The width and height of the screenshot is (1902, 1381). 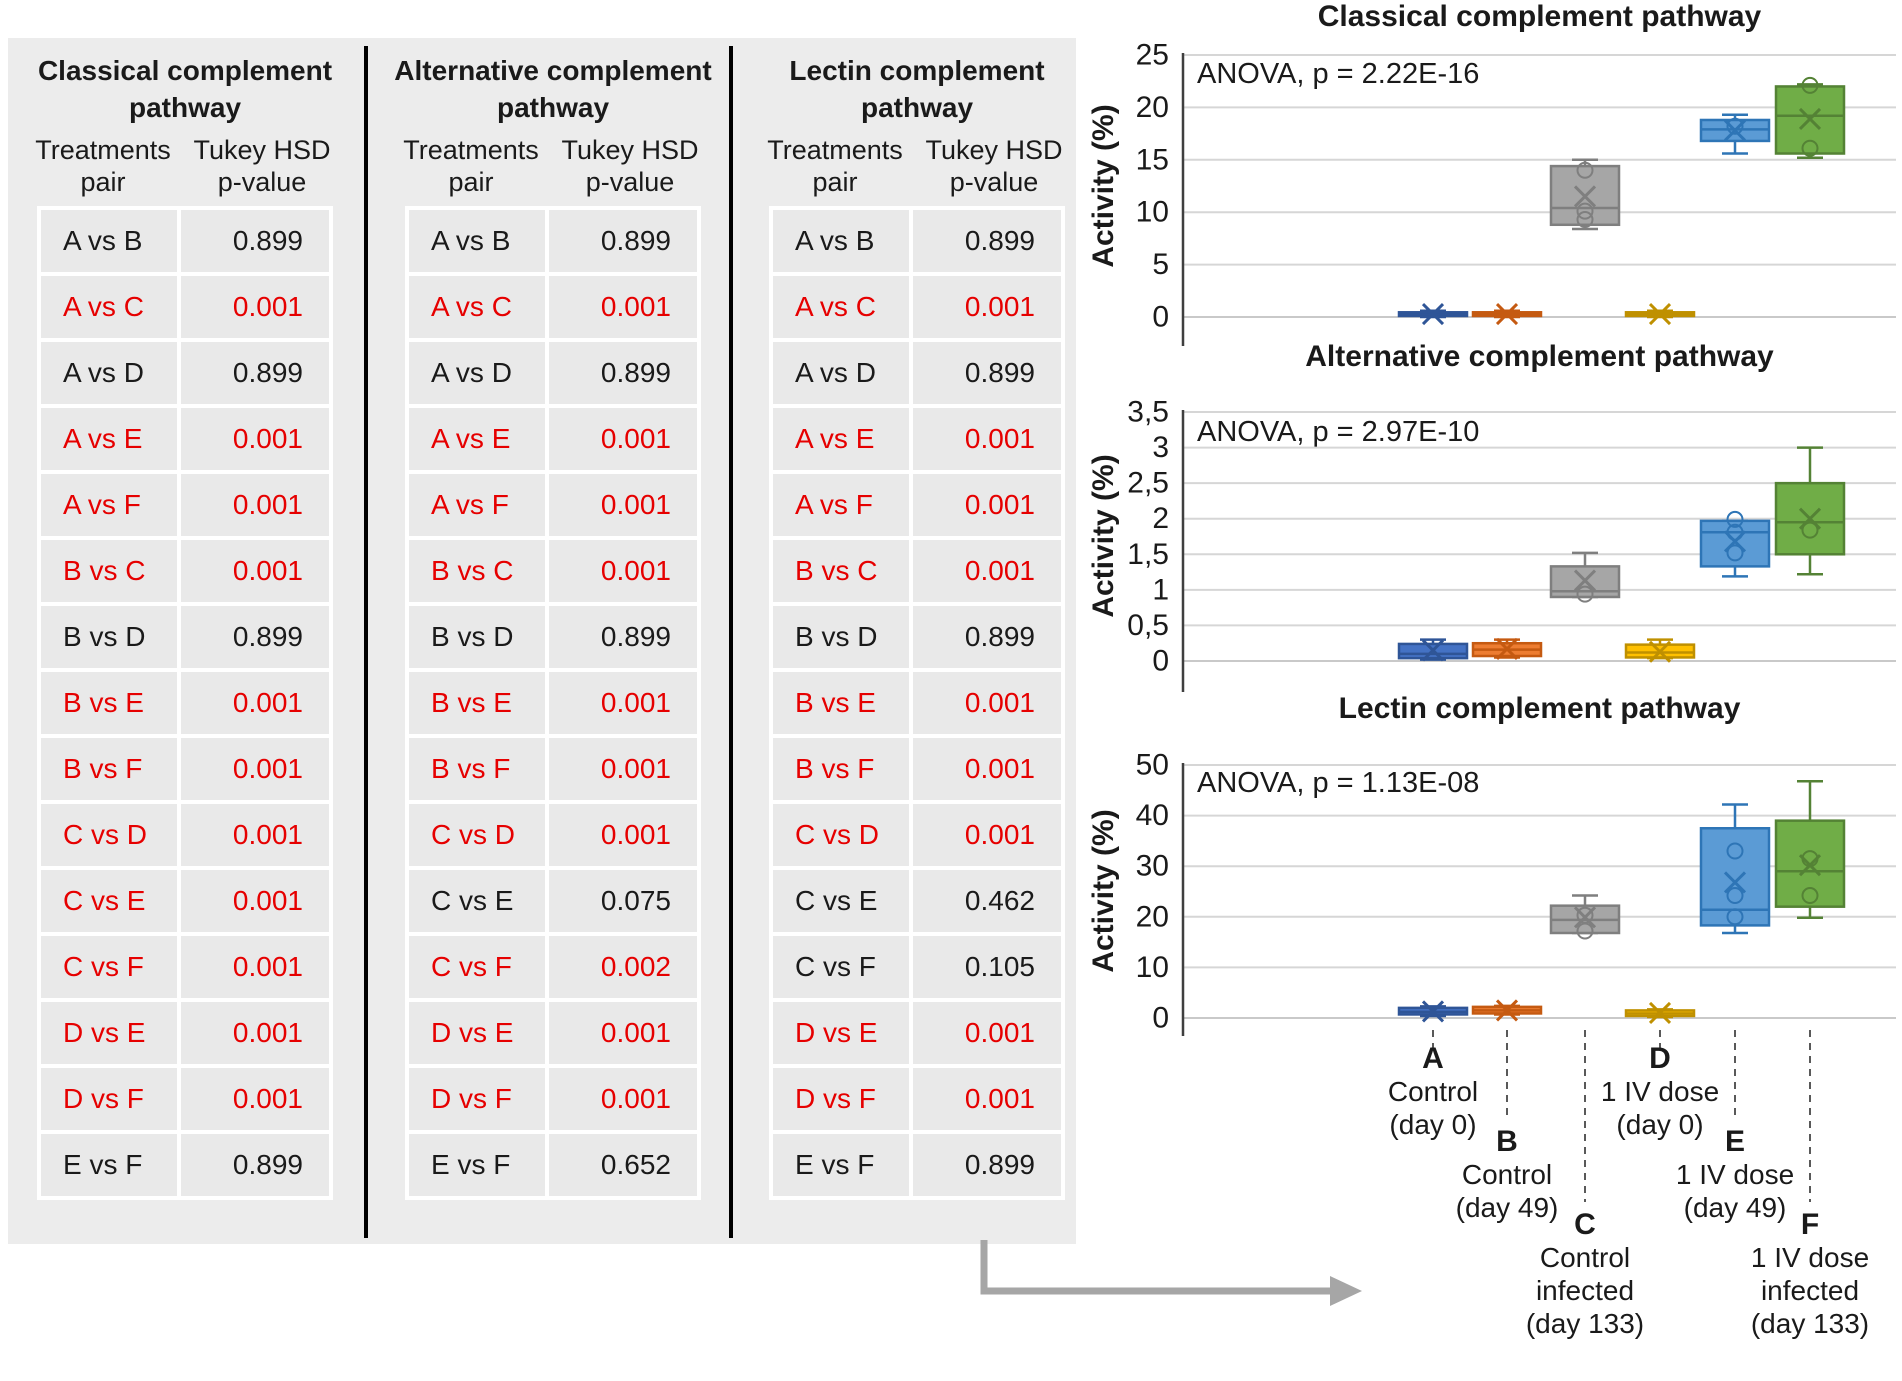 I want to click on y-tick-label: 0, so click(x=1160, y=661).